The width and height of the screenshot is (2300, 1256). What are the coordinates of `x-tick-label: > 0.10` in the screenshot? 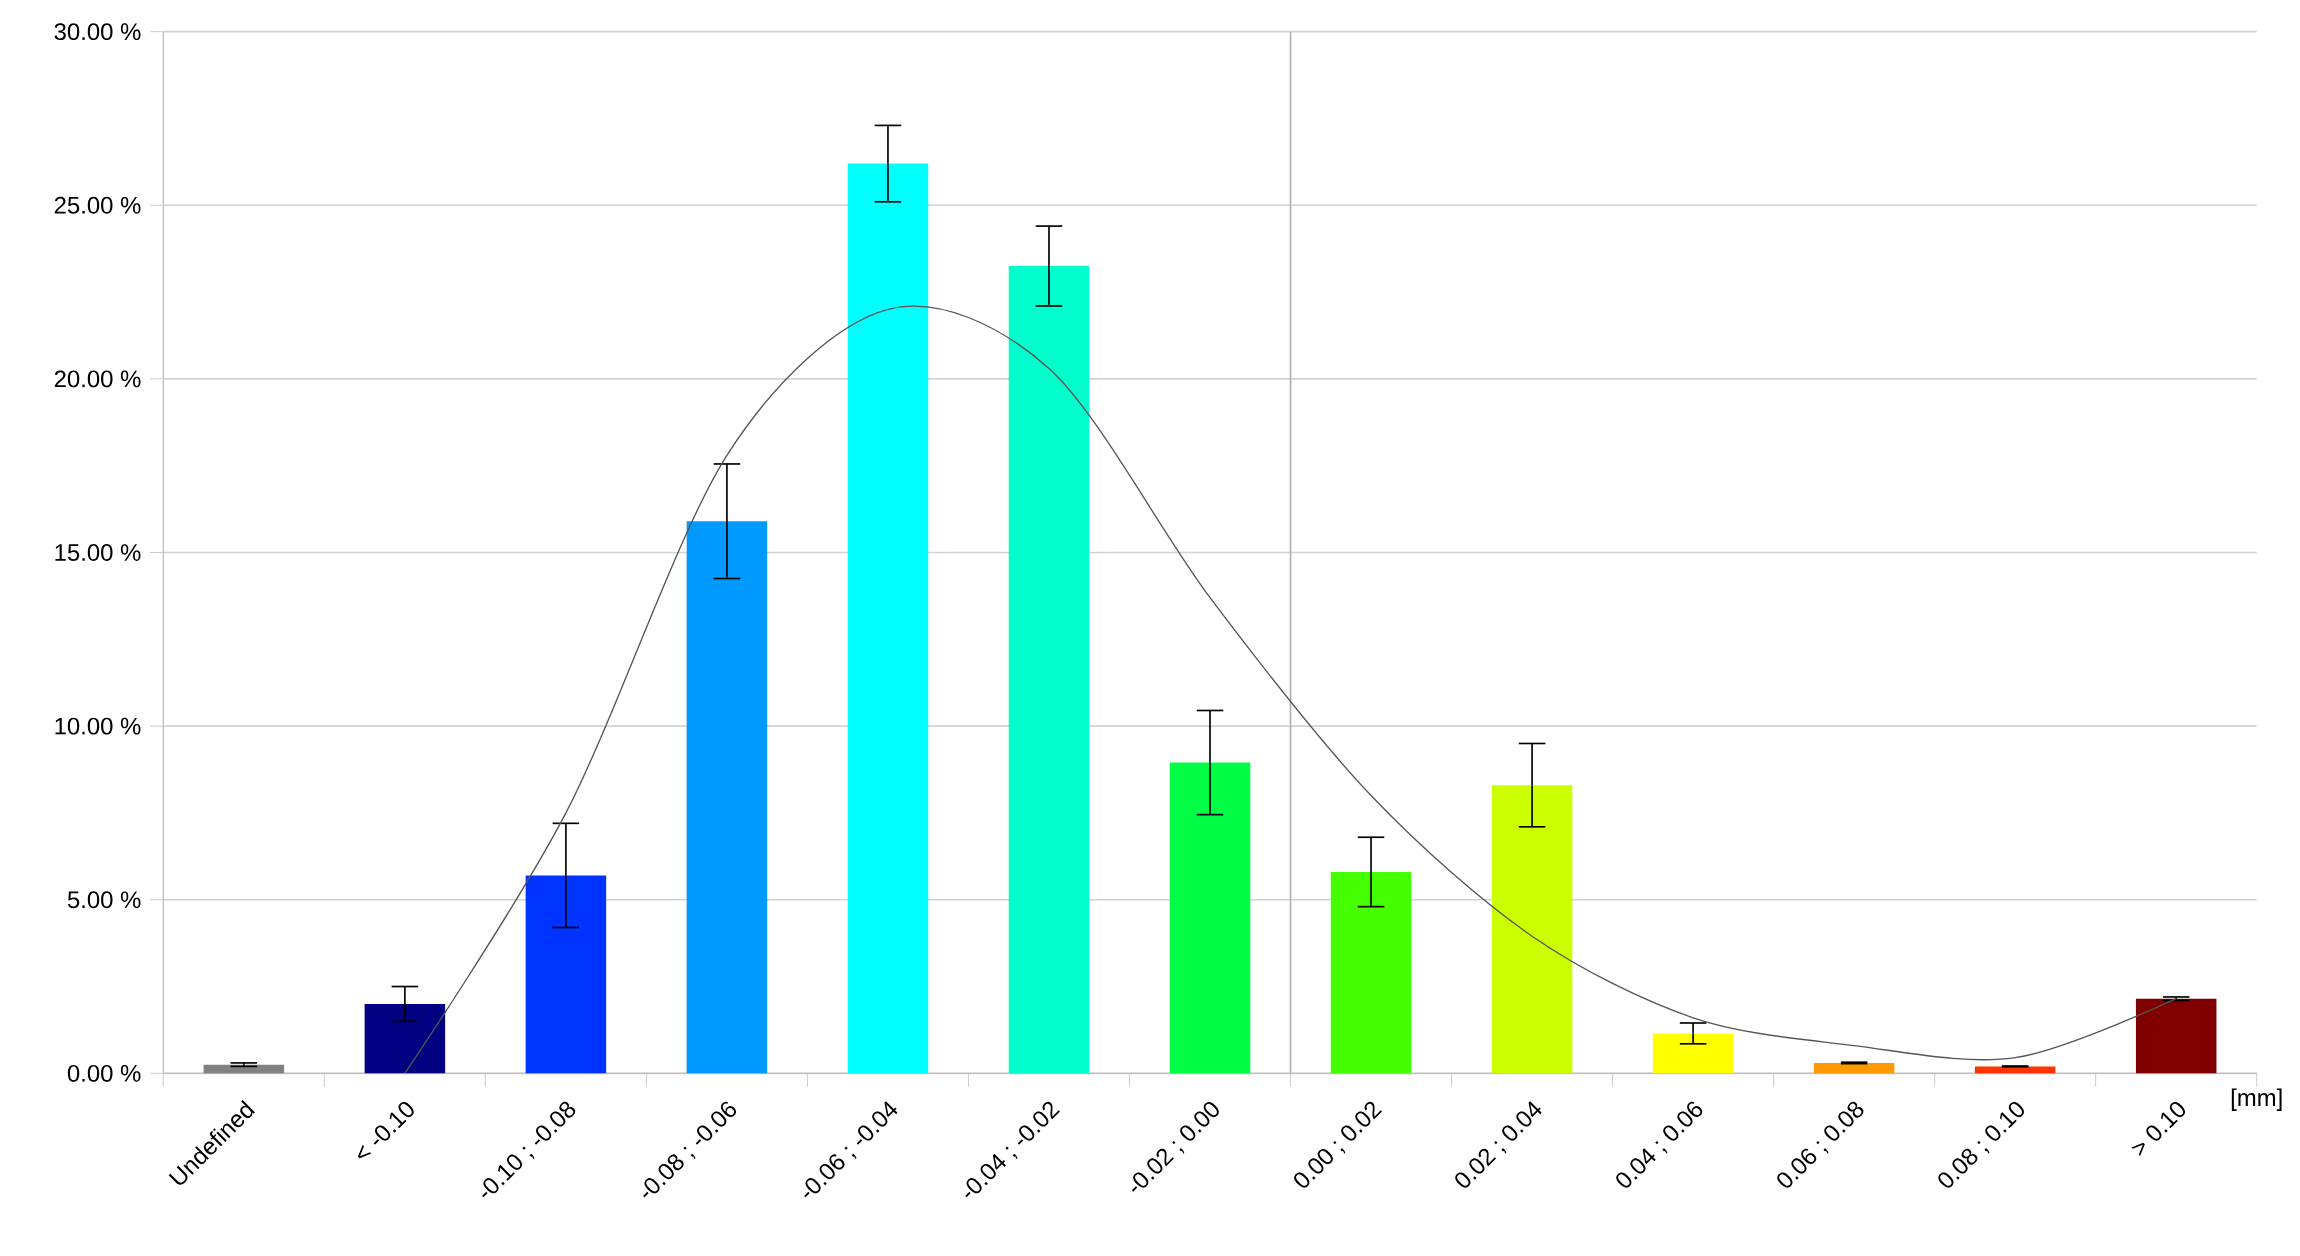 It's located at (2158, 1129).